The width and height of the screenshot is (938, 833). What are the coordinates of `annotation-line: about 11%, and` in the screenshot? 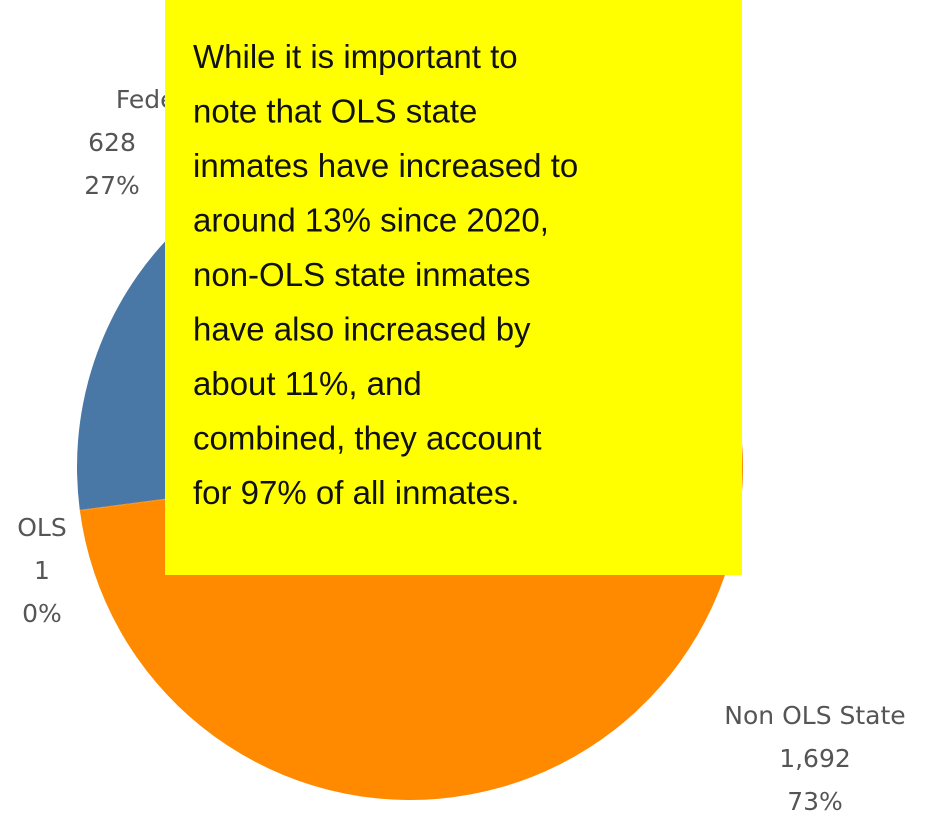 It's located at (307, 383).